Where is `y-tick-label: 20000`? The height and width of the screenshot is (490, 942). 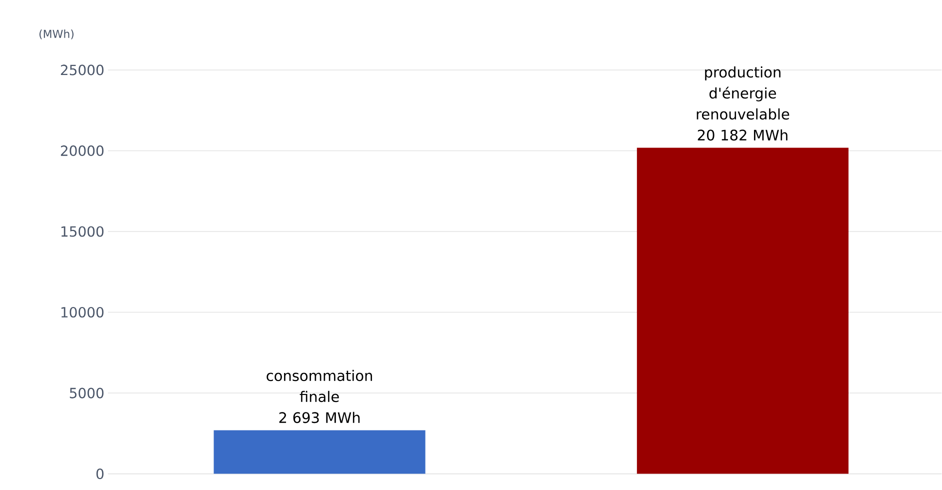 y-tick-label: 20000 is located at coordinates (82, 151).